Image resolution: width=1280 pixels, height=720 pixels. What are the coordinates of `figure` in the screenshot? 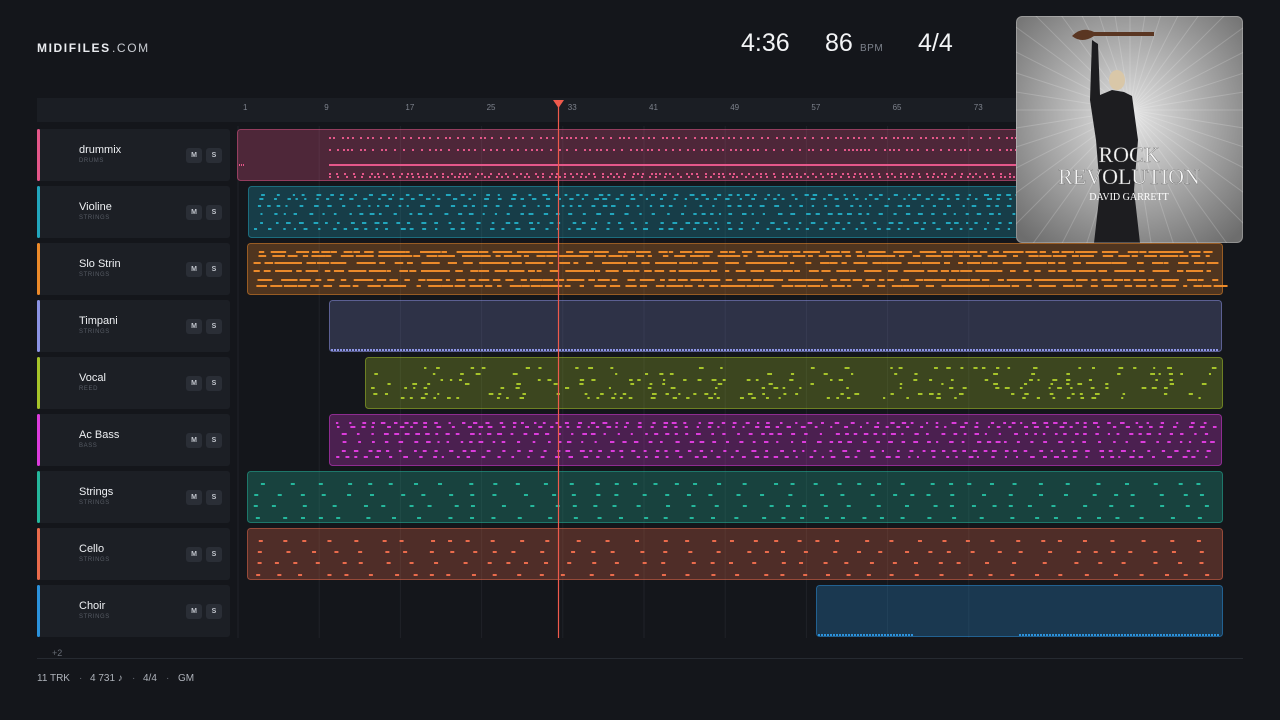 It's located at (1115, 141).